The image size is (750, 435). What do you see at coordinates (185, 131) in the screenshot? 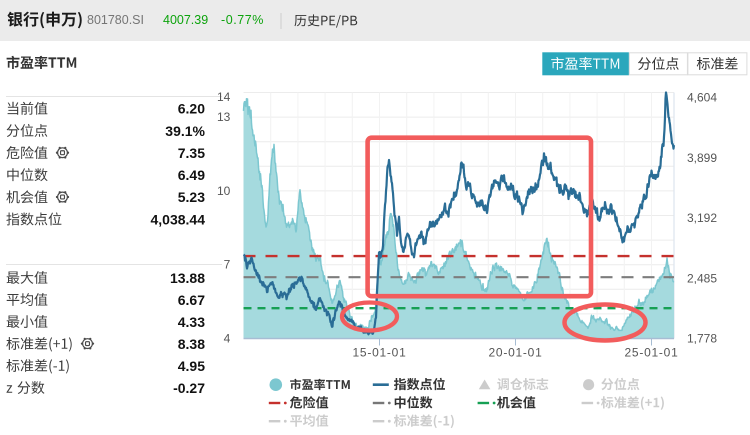
I see `svg-text: 39.1%` at bounding box center [185, 131].